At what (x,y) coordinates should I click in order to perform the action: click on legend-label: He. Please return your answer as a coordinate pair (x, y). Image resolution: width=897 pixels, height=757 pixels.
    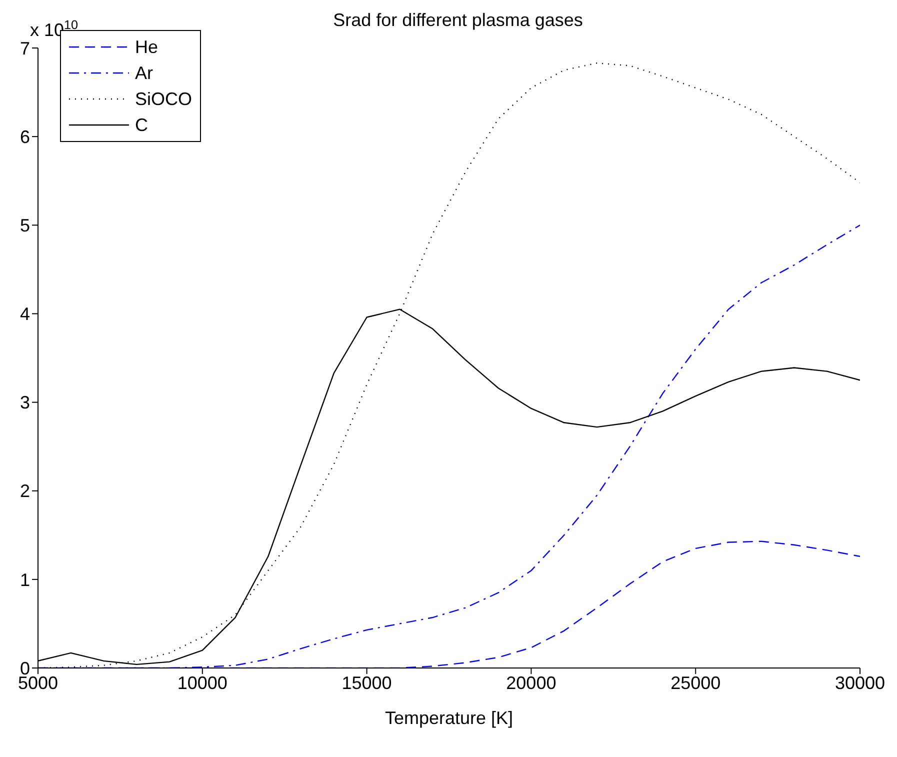
    Looking at the image, I should click on (146, 47).